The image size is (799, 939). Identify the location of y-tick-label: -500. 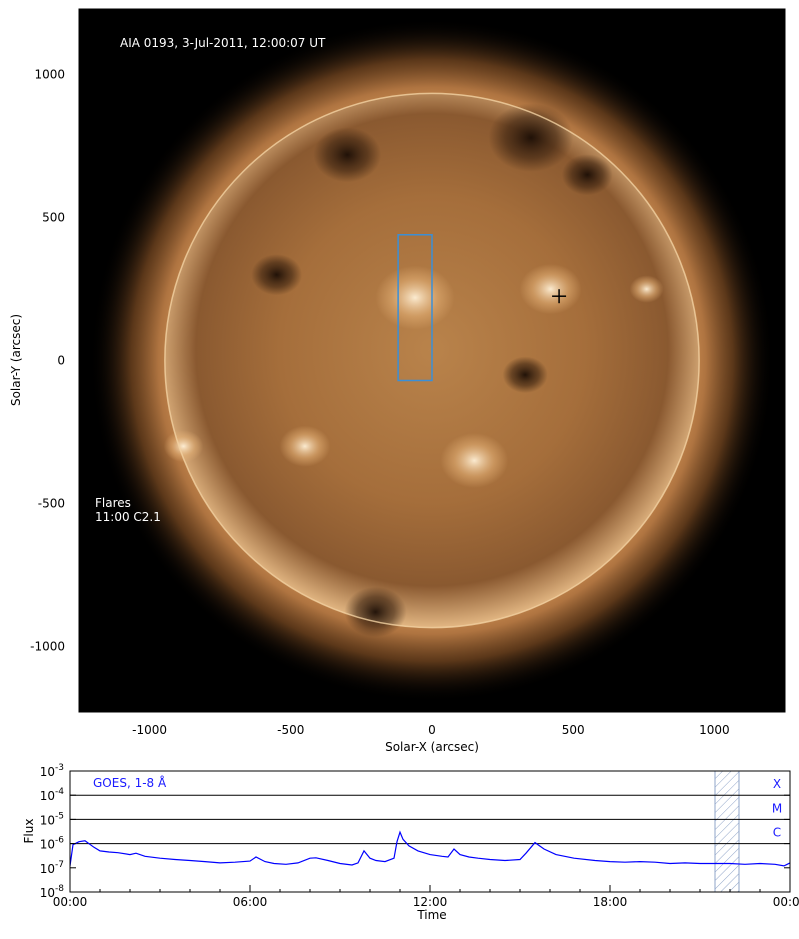
(51, 503).